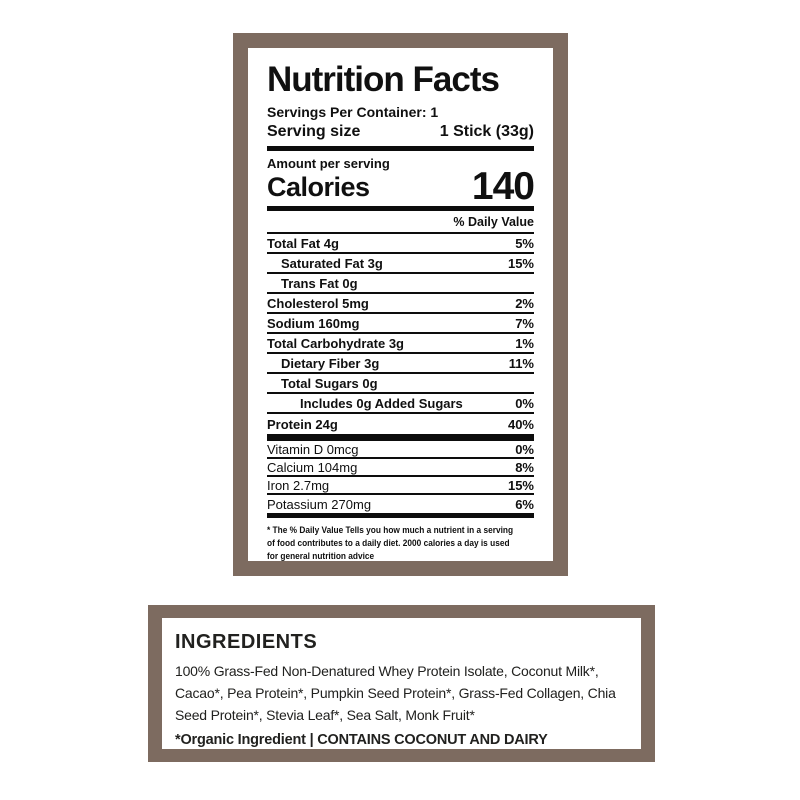 This screenshot has height=800, width=800. I want to click on nutrient-row: Total Fat 4g 5%, so click(400, 244).